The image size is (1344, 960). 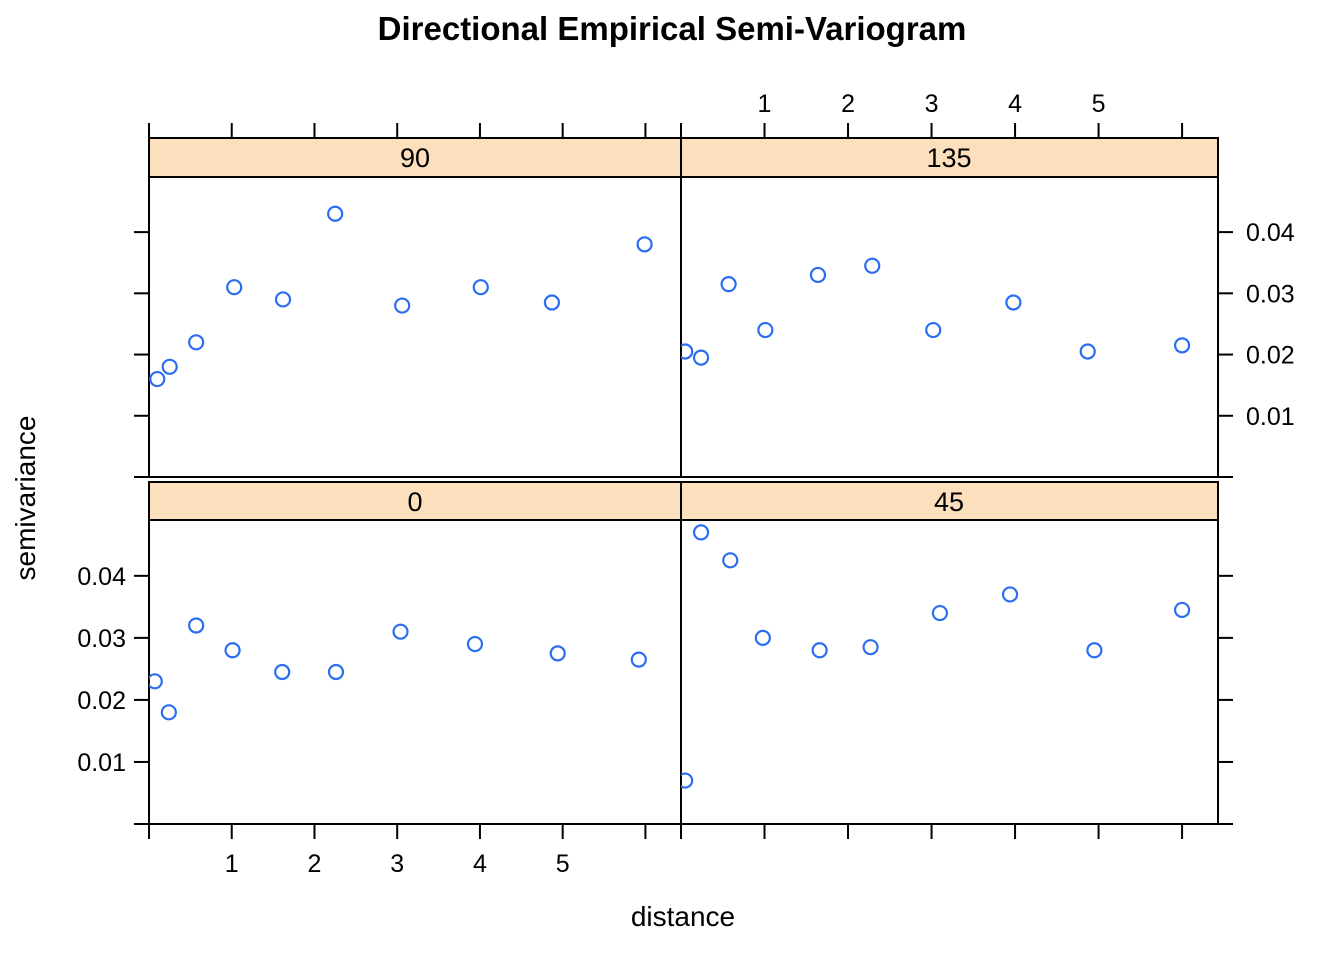 What do you see at coordinates (414, 502) in the screenshot?
I see `strip-label-0: 0` at bounding box center [414, 502].